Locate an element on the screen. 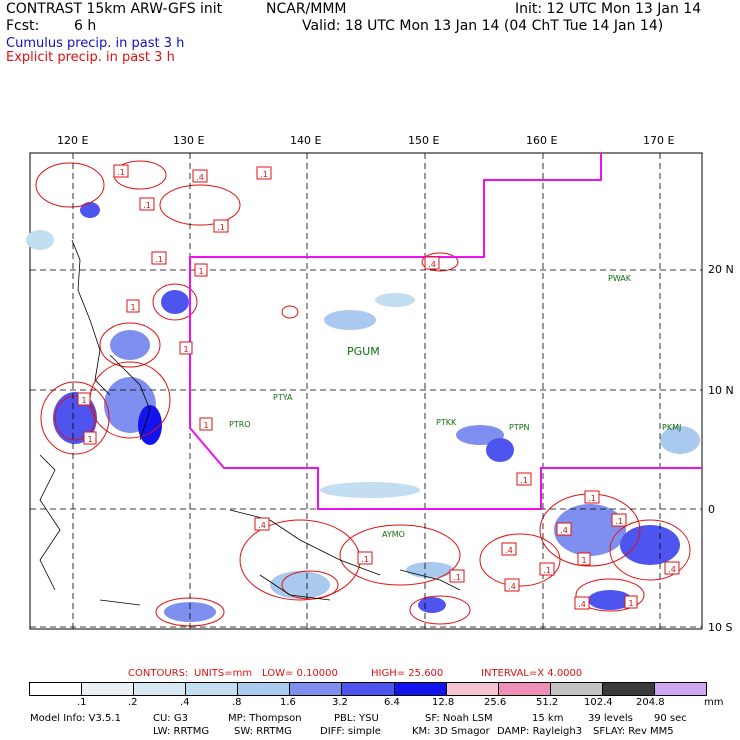  contour-title: CONTOURS: is located at coordinates (158, 673).